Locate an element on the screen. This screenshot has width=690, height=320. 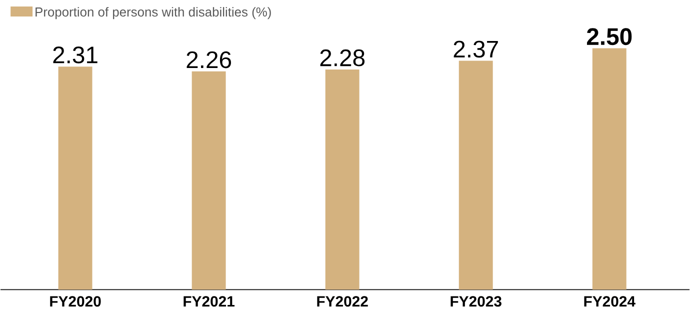
x-tick-label: FY2023 is located at coordinates (476, 301).